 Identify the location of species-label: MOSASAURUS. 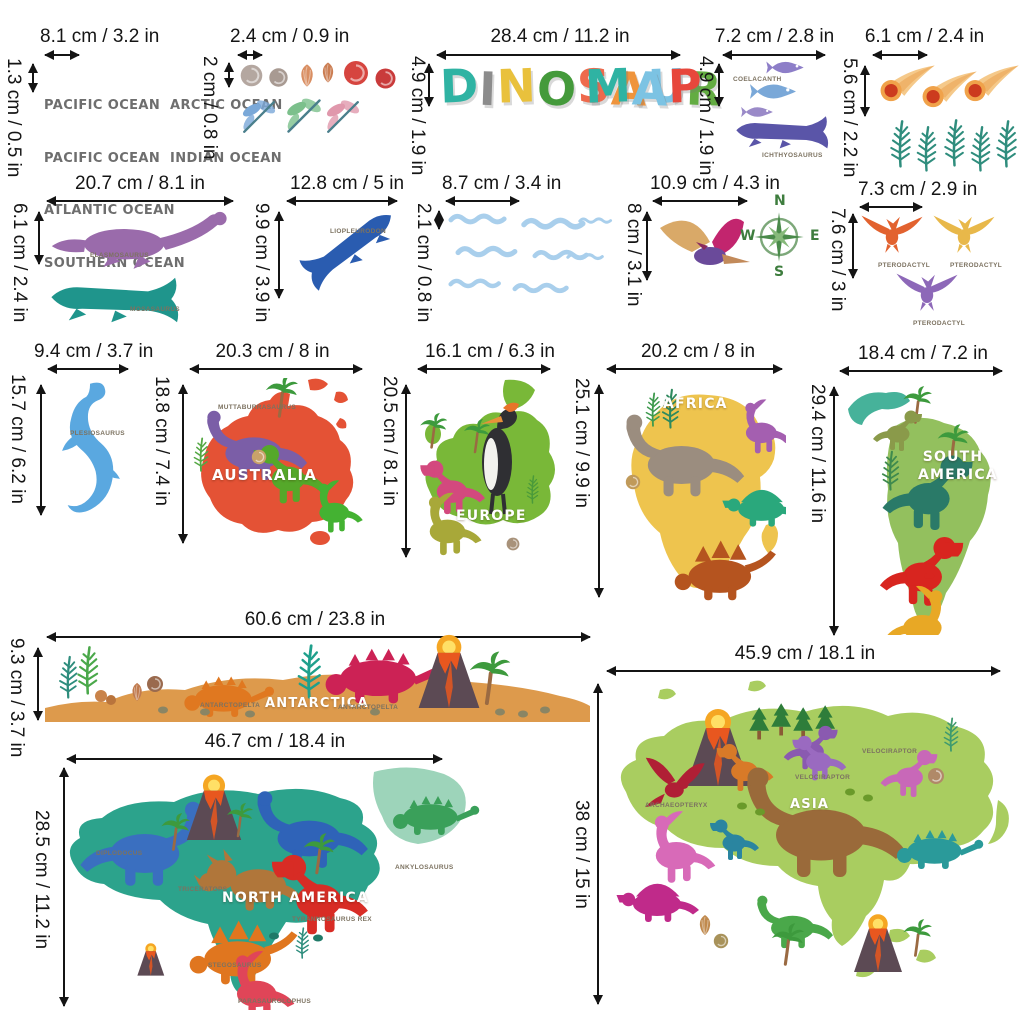
(155, 309).